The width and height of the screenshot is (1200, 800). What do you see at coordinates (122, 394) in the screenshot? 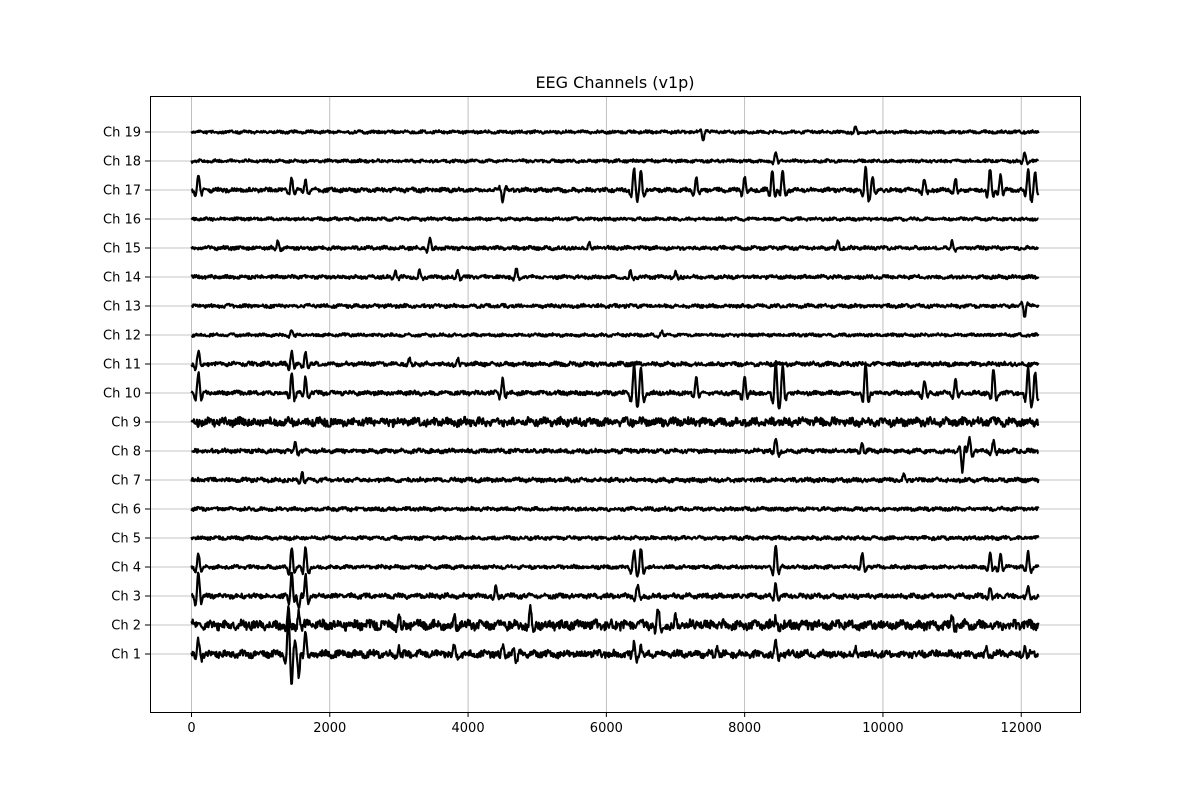
I see `channel-label: Ch 10` at bounding box center [122, 394].